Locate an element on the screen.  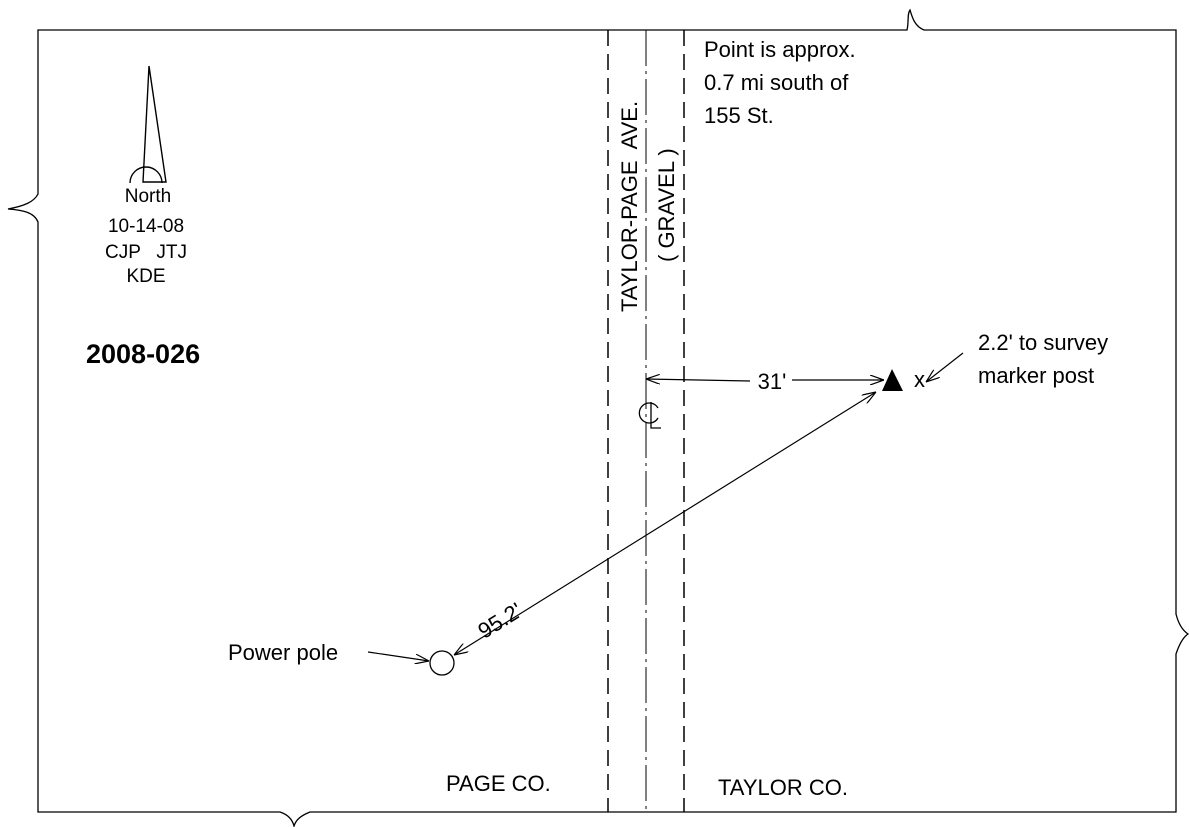
marker-note-leader is located at coordinates (945, 367).